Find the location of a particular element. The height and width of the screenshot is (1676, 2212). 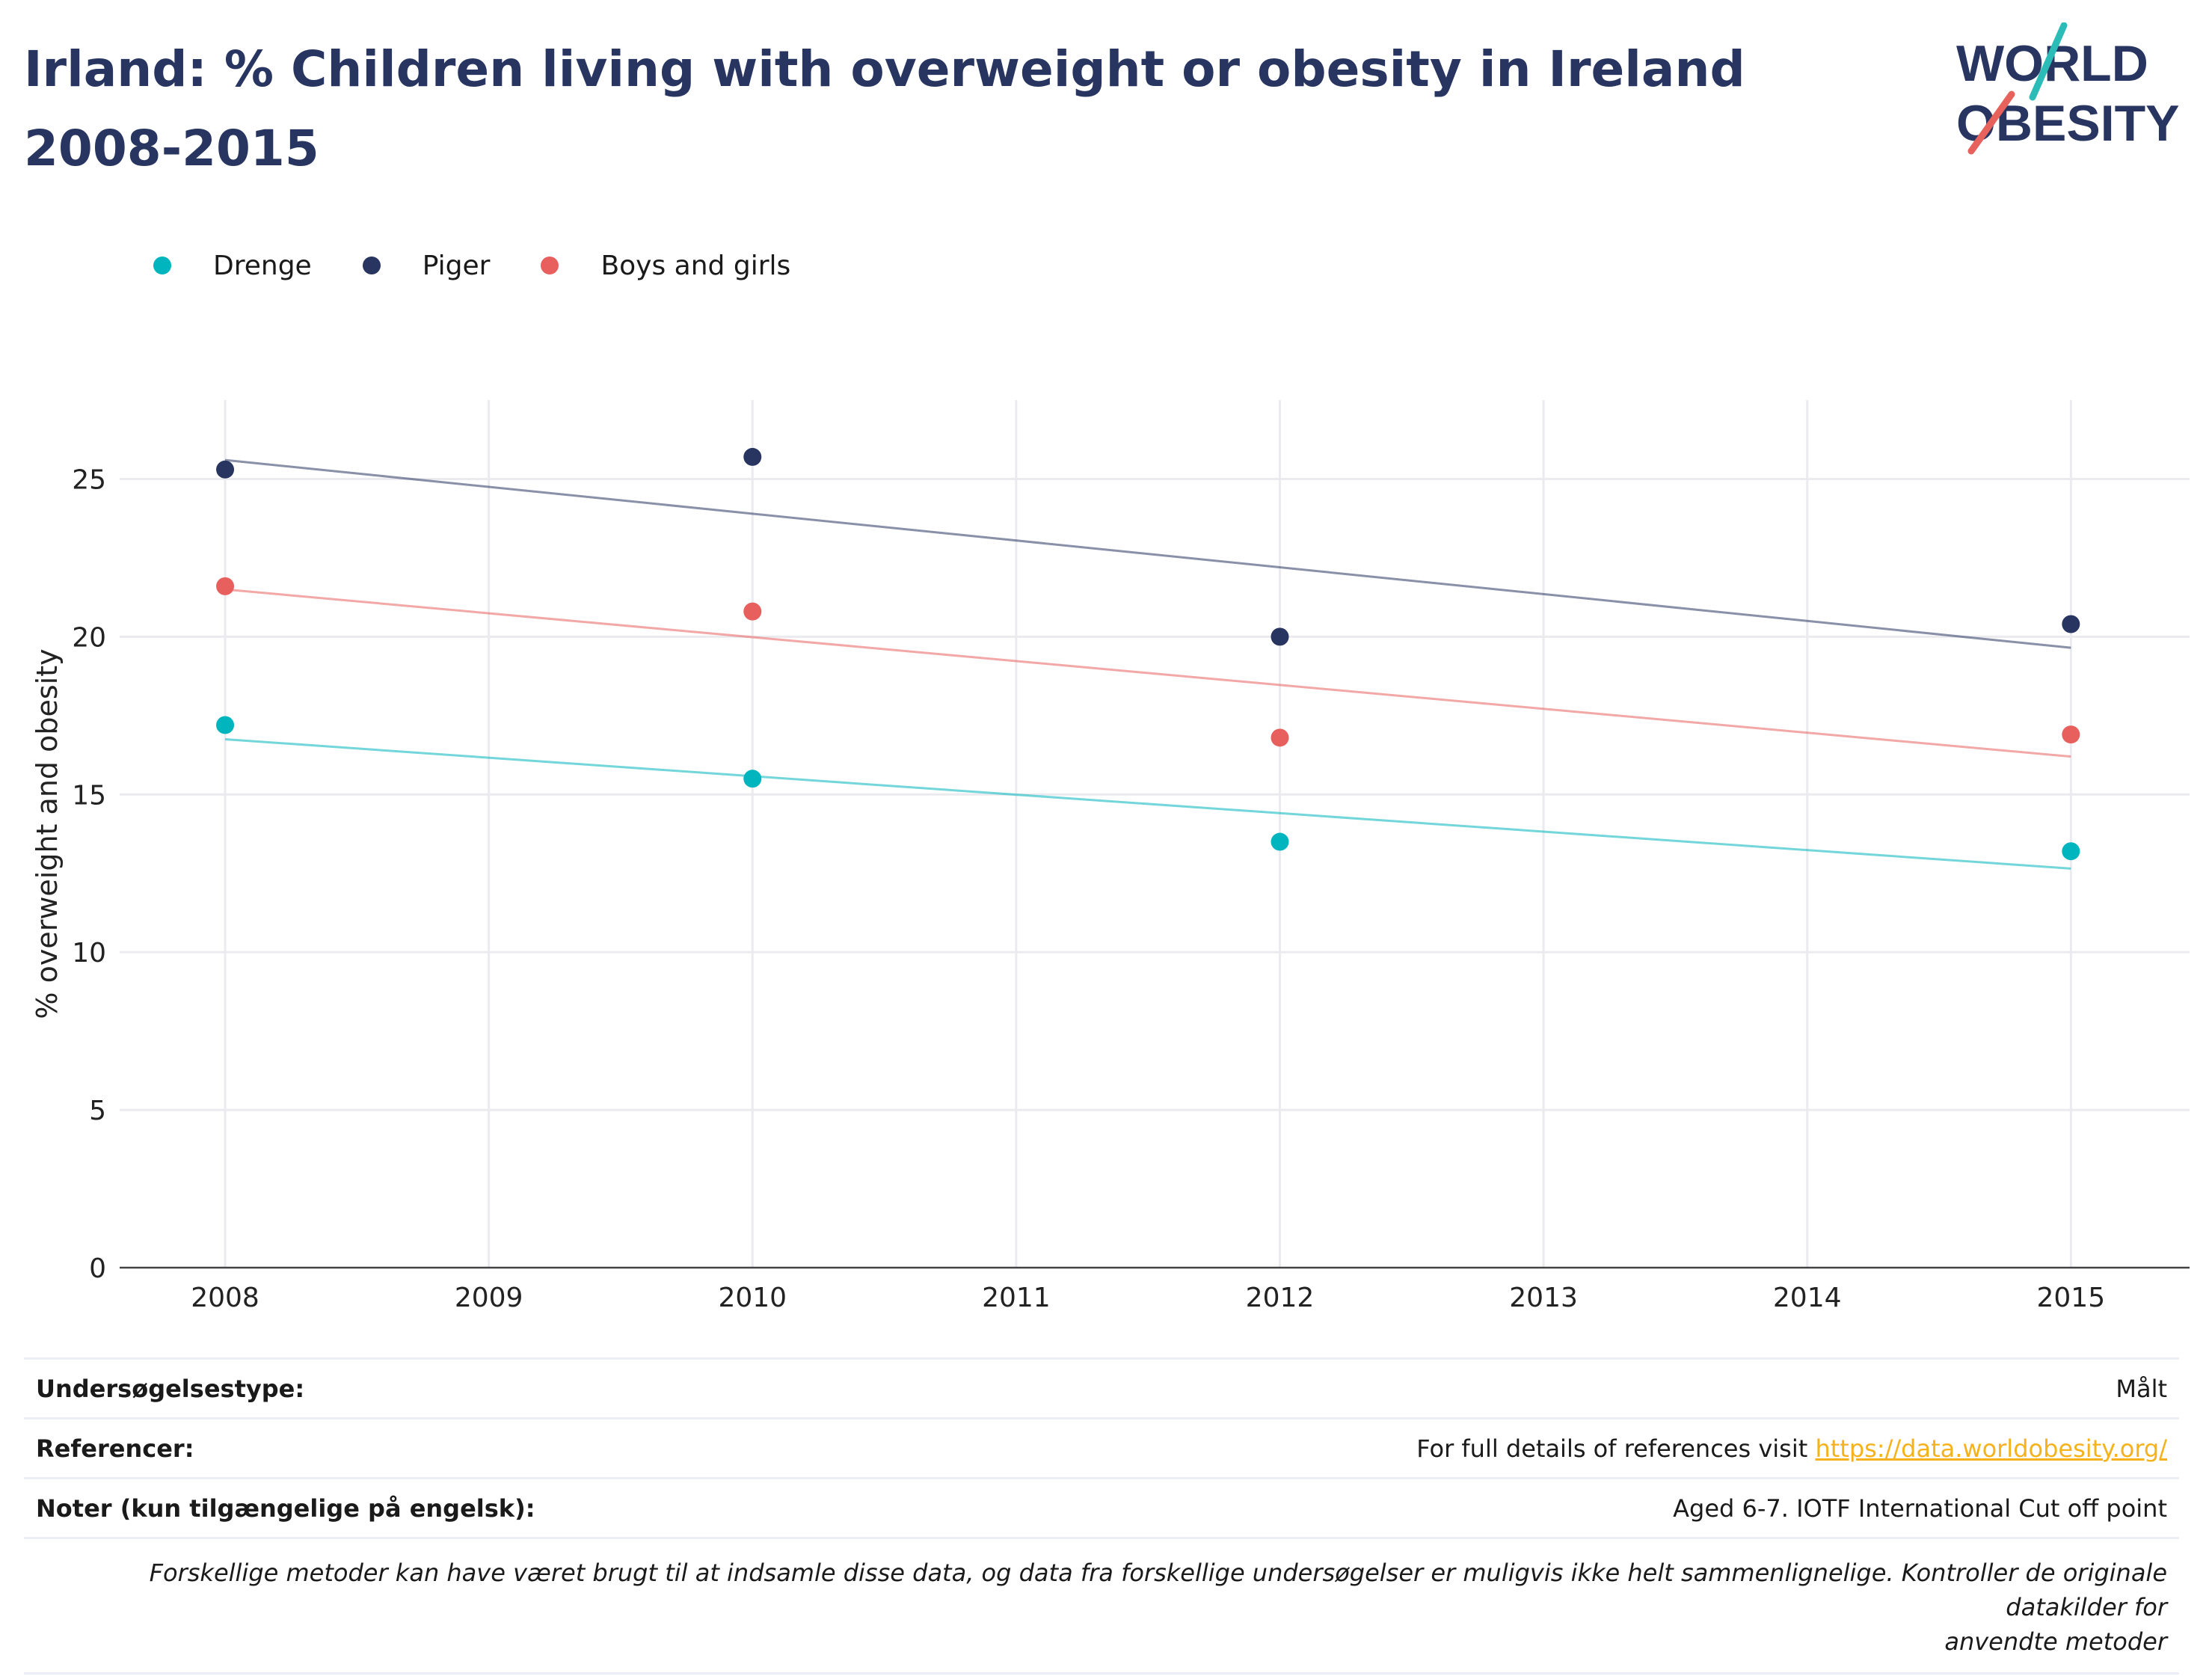

legend-label-boys-and-girls: Boys and girls is located at coordinates (695, 265).